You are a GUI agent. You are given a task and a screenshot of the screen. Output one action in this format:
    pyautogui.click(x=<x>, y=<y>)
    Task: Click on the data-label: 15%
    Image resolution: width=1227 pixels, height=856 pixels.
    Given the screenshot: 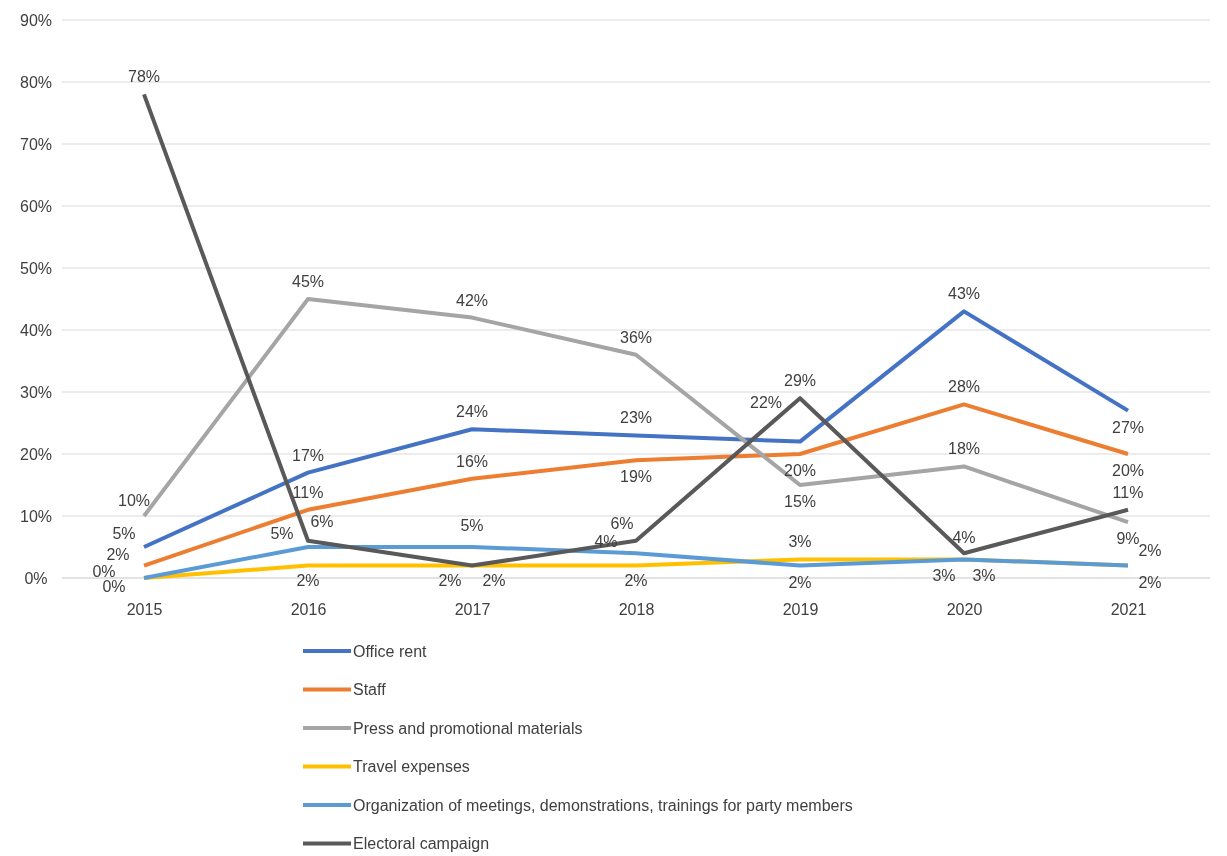 What is the action you would take?
    pyautogui.click(x=800, y=501)
    